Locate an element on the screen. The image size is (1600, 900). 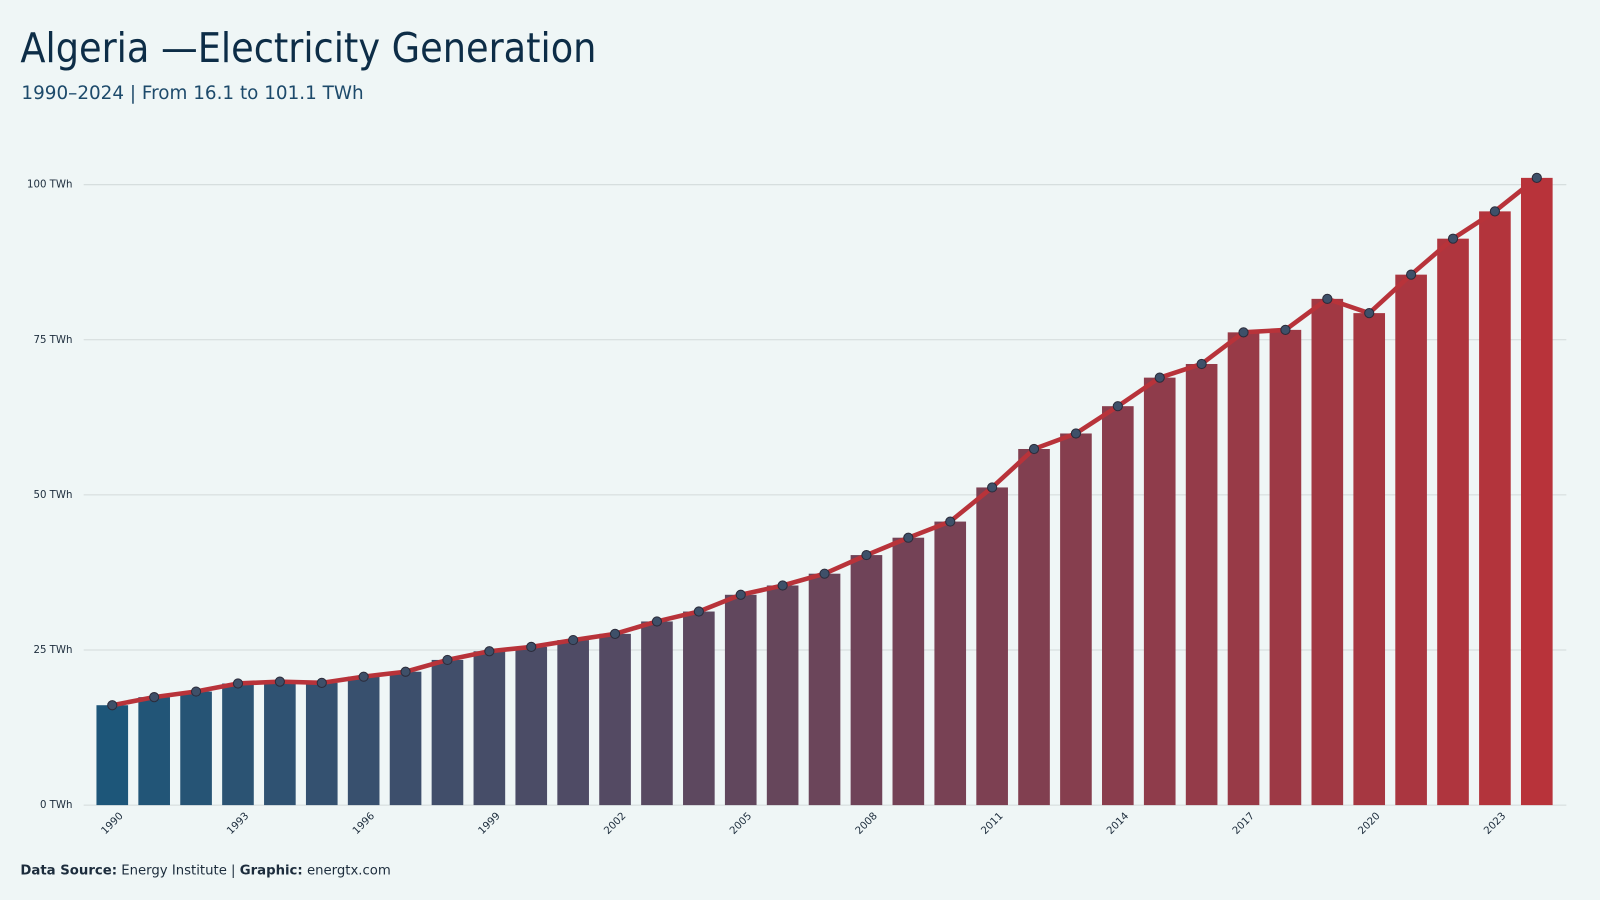
y-tick-label: 75 TWh is located at coordinates (52, 340).